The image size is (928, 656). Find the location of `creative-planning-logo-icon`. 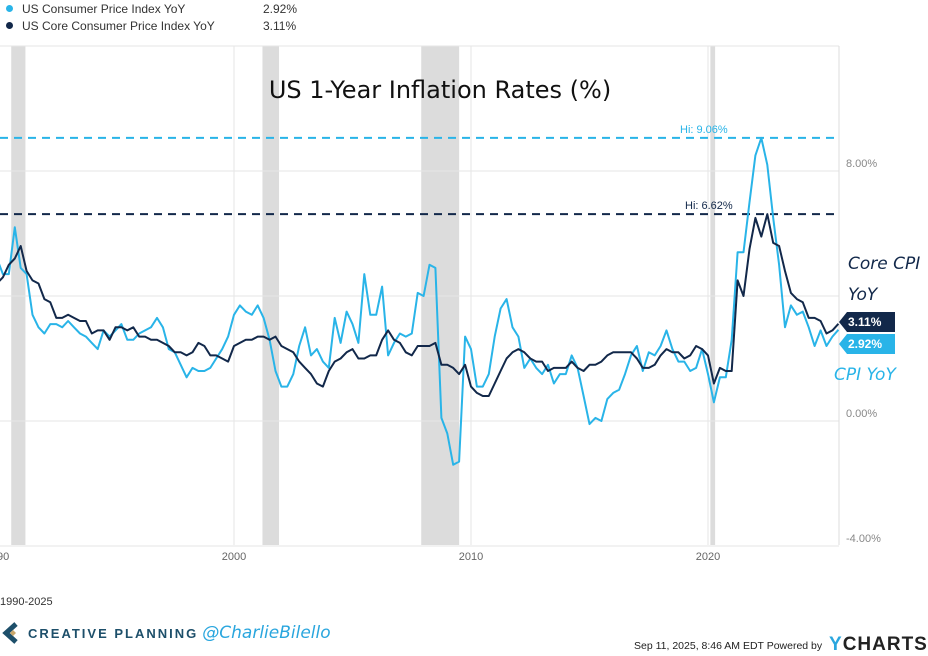

creative-planning-logo-icon is located at coordinates (10, 633).